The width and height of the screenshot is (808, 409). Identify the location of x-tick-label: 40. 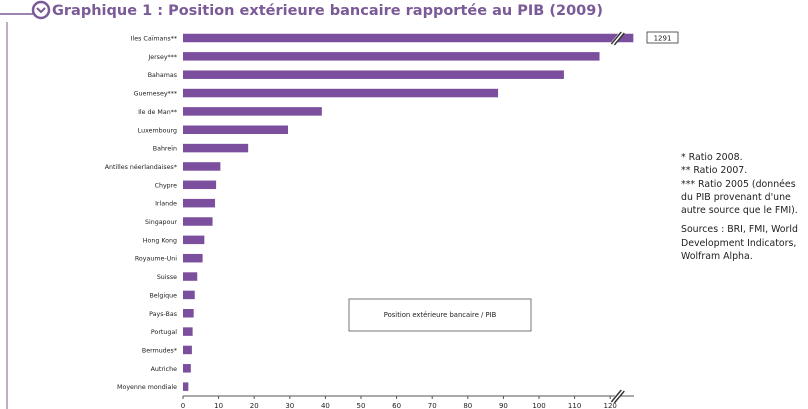
(325, 405).